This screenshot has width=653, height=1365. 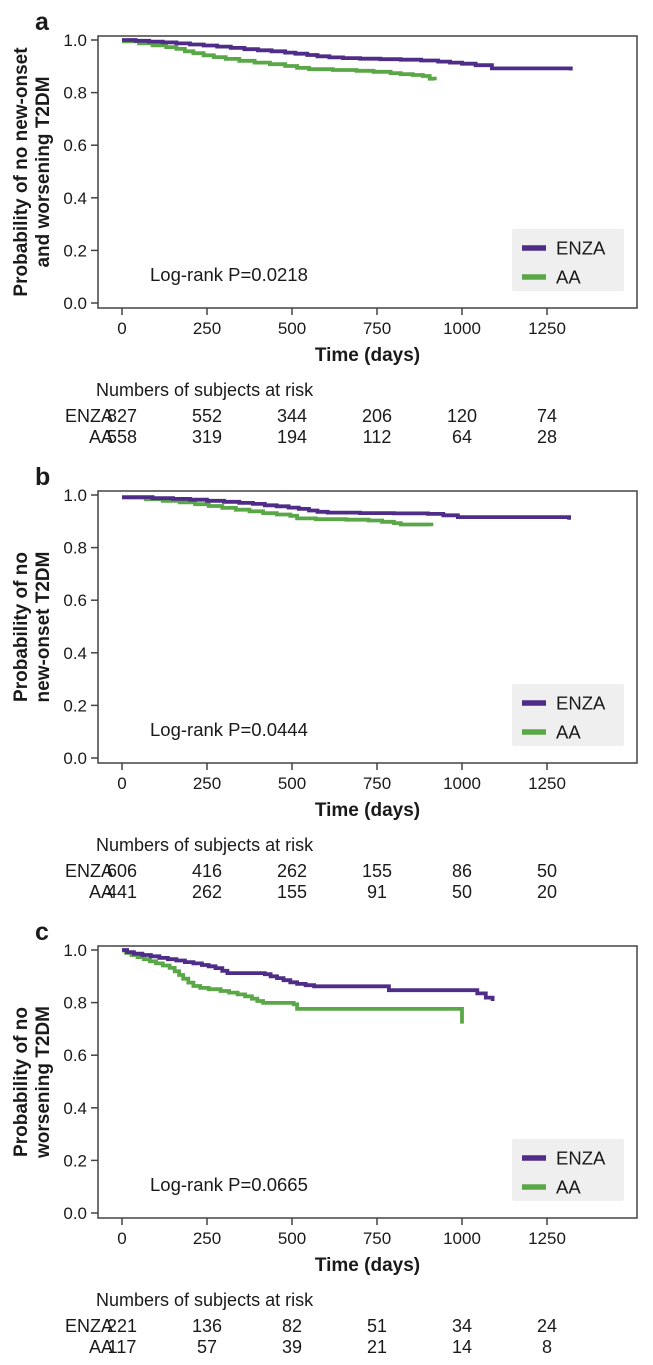 I want to click on risk-value: 74, so click(x=547, y=416).